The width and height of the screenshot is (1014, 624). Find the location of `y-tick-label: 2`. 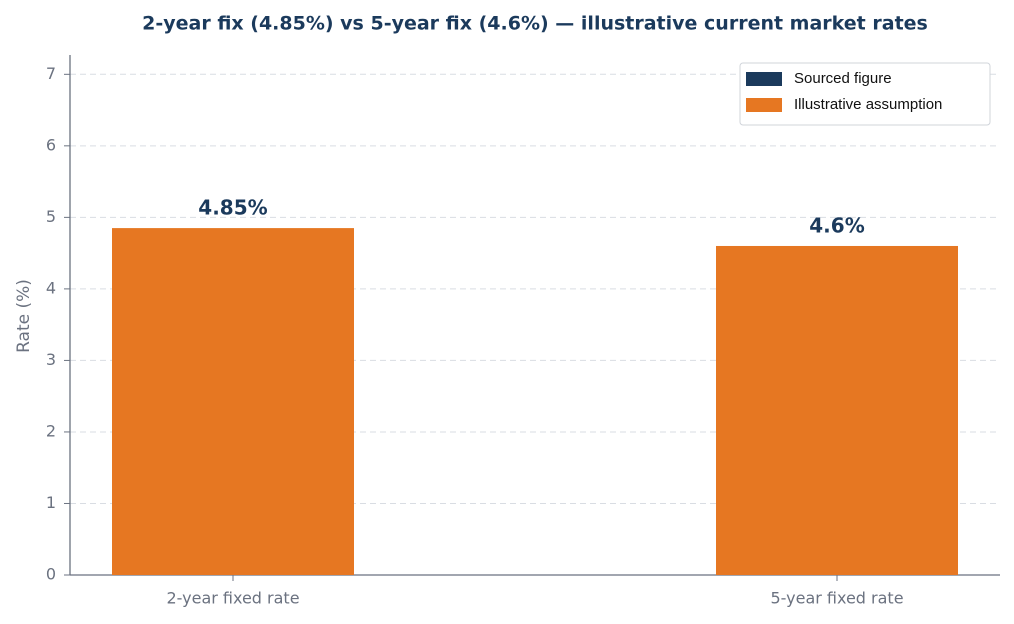

y-tick-label: 2 is located at coordinates (51, 430).